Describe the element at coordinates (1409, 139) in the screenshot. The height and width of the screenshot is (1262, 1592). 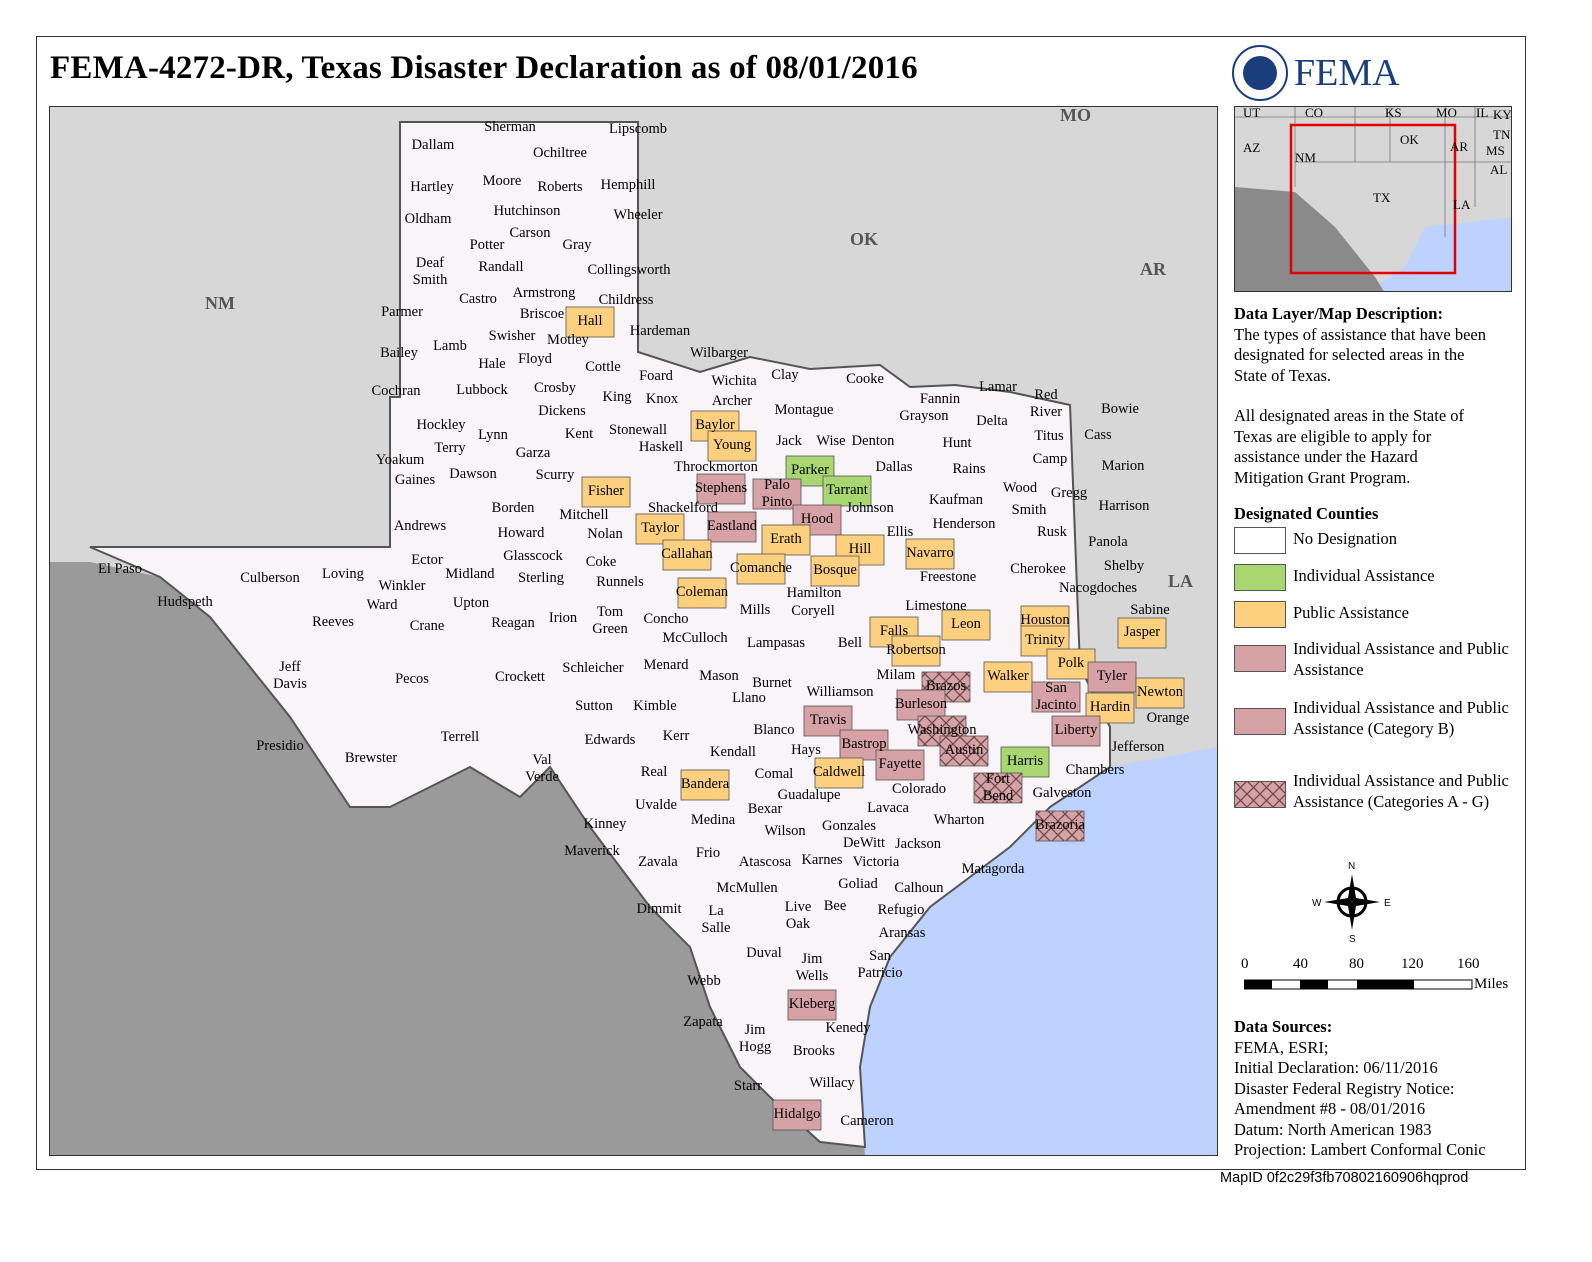
I see `inset-label-ok: OK` at that location.